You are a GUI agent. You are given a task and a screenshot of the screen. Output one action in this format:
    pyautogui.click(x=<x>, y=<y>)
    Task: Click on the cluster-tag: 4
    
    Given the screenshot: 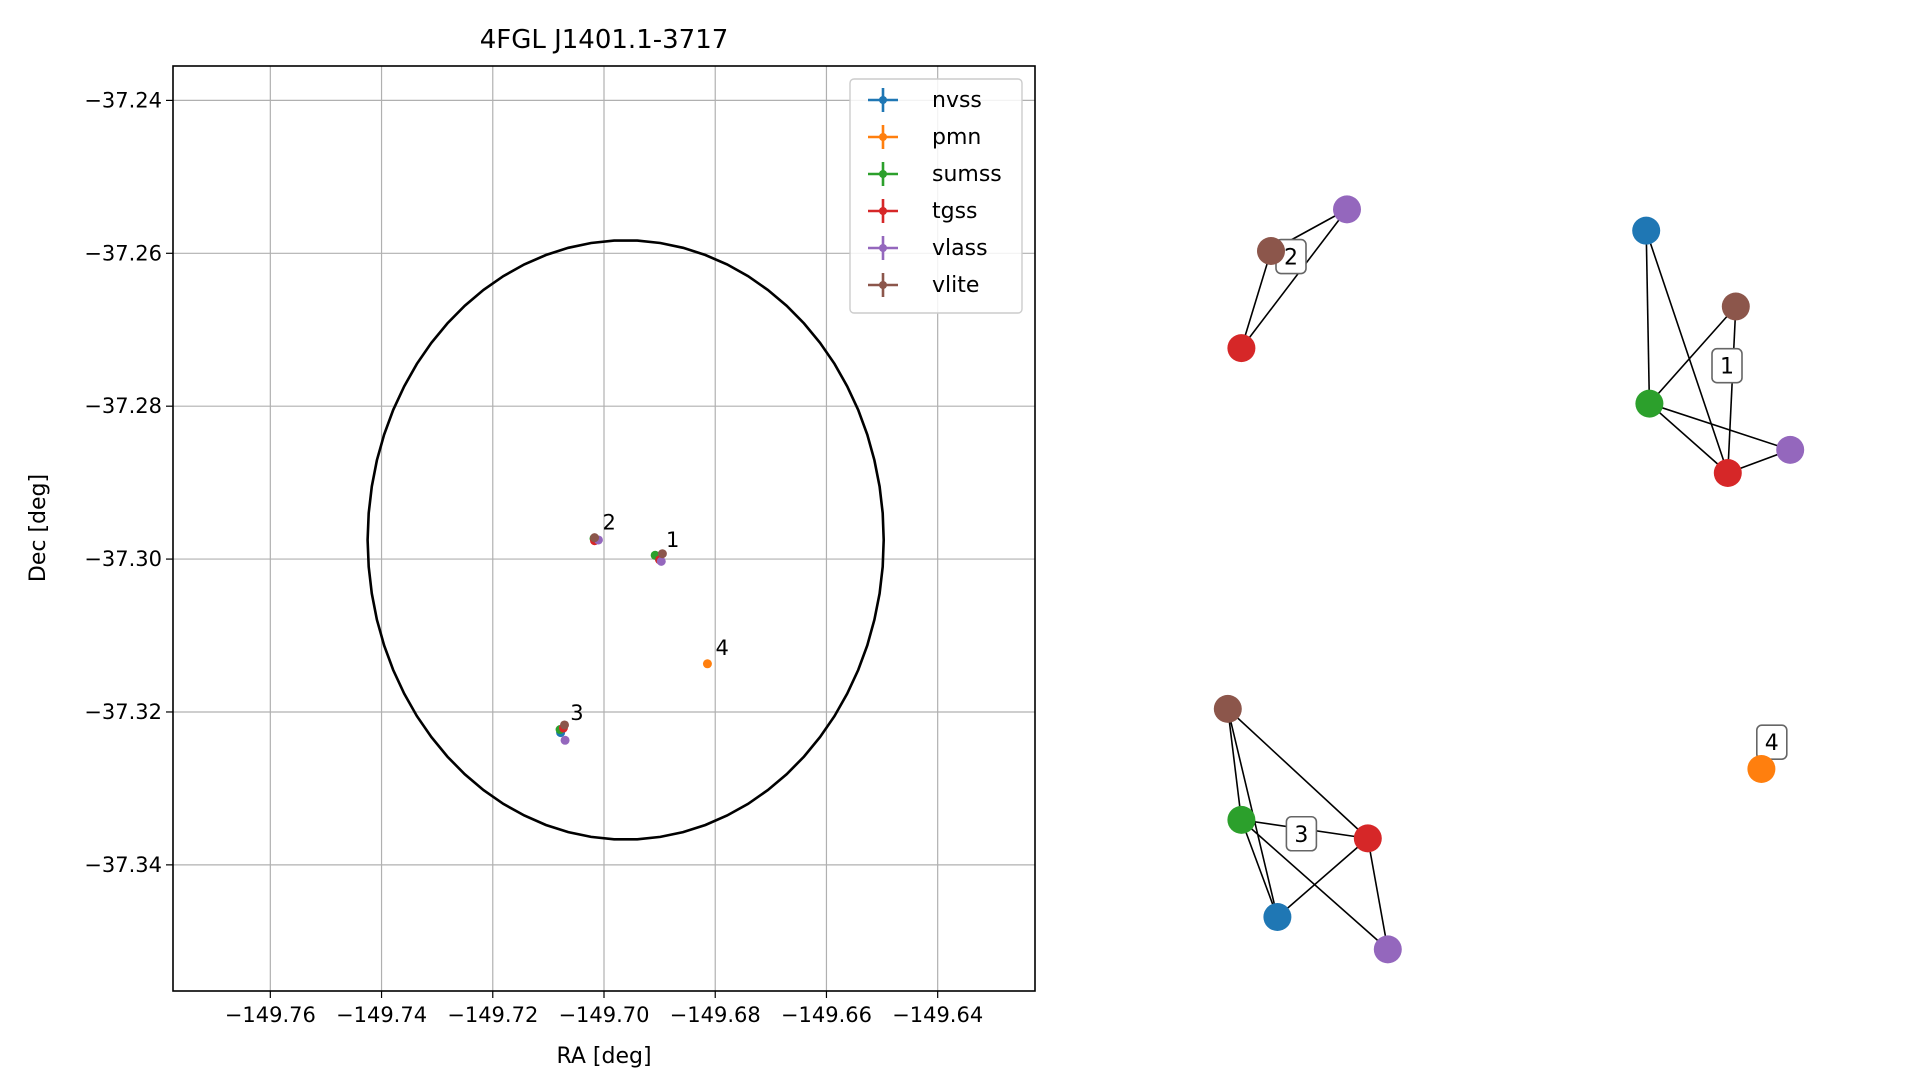 What is the action you would take?
    pyautogui.click(x=1772, y=742)
    